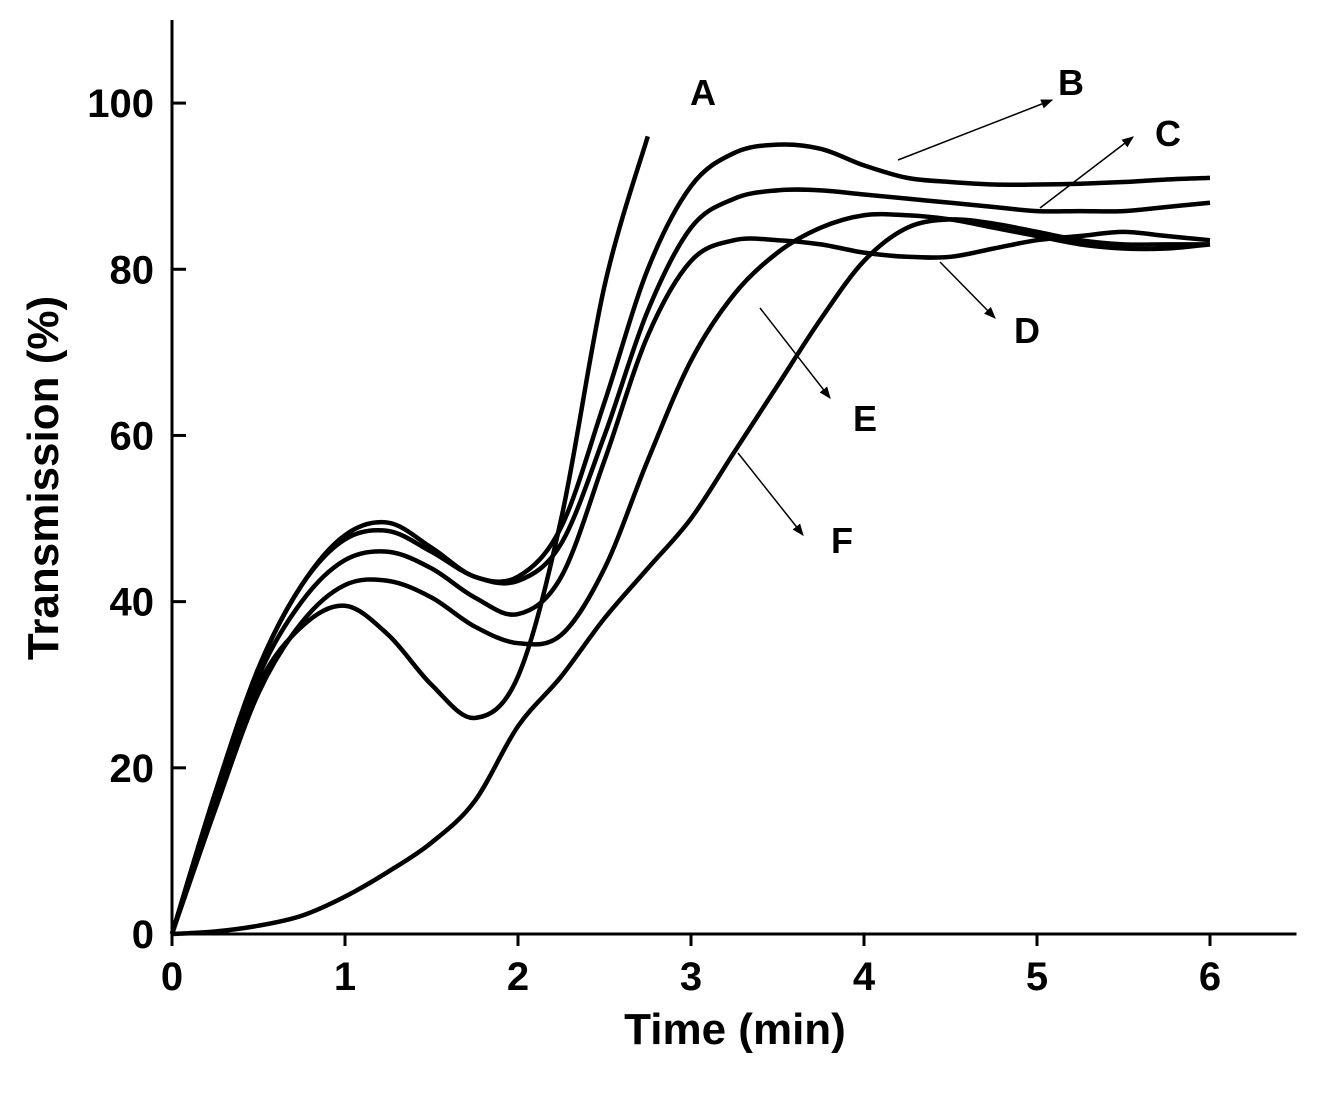  What do you see at coordinates (842, 540) in the screenshot?
I see `series-label: F` at bounding box center [842, 540].